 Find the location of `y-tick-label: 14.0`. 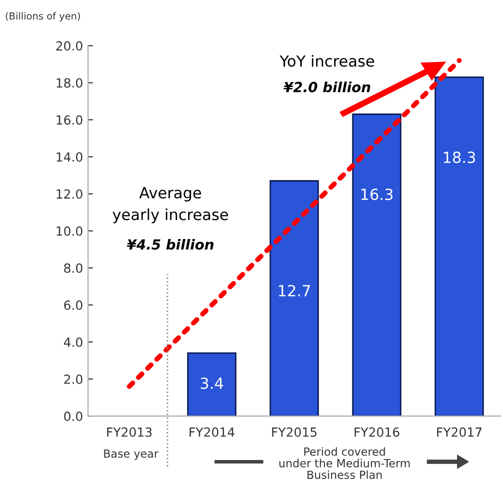

y-tick-label: 14.0 is located at coordinates (69, 157).